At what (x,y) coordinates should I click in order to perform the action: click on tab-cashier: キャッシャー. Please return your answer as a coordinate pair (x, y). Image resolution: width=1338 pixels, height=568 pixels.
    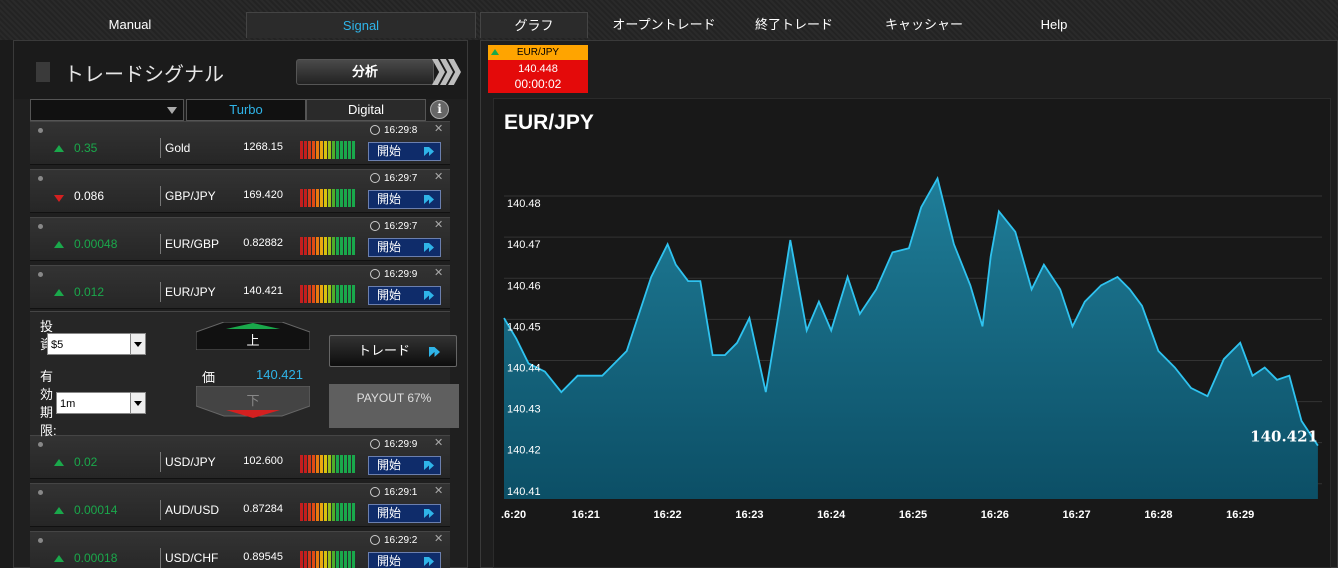
    Looking at the image, I should click on (923, 24).